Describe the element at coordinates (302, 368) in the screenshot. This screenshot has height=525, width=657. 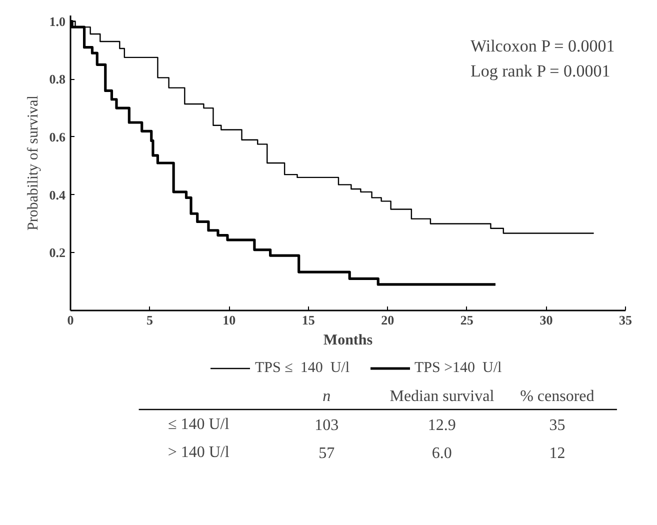
I see `legend-label: TPS ≤ 140 U/l` at that location.